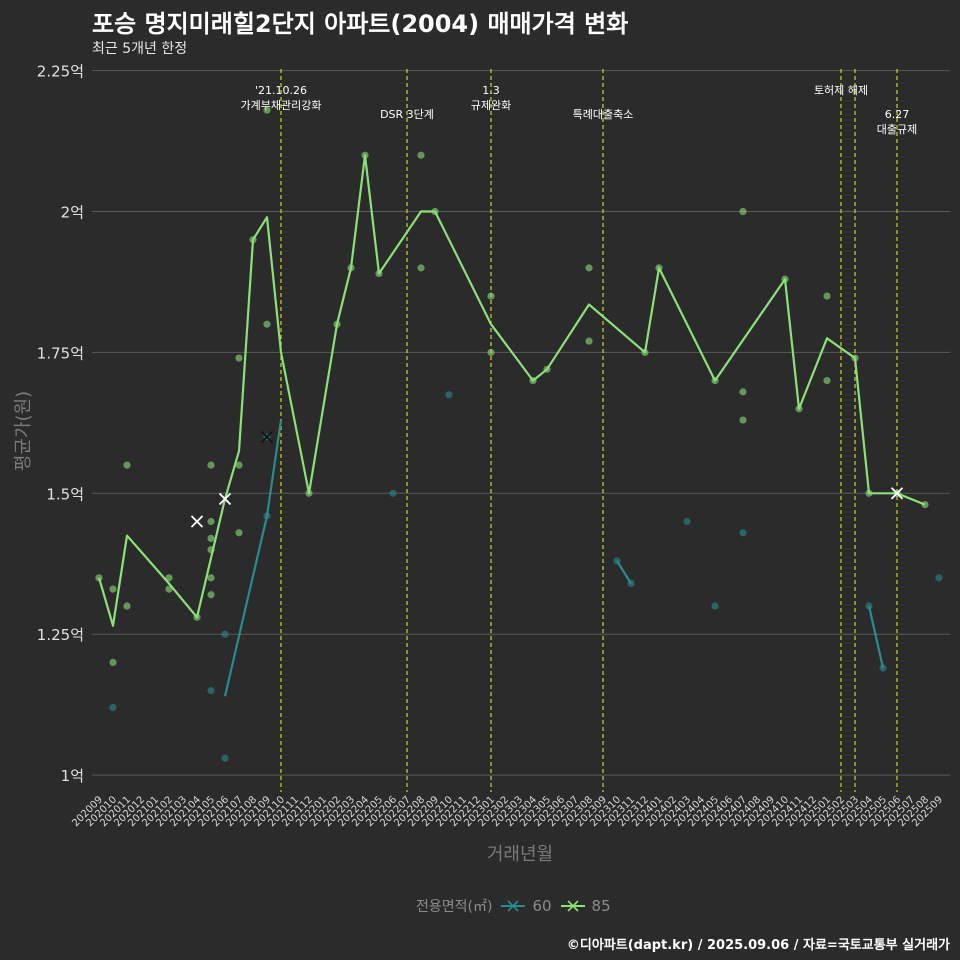 This screenshot has height=960, width=960. What do you see at coordinates (65, 494) in the screenshot?
I see `y-tick-label: 1.5억` at bounding box center [65, 494].